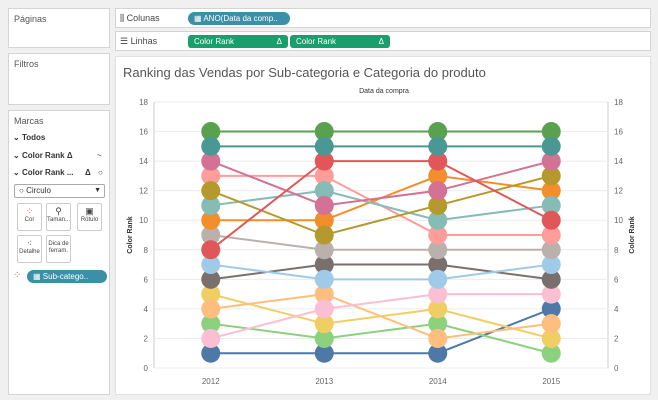 The image size is (658, 400). I want to click on y-tick-label-right: 2, so click(616, 338).